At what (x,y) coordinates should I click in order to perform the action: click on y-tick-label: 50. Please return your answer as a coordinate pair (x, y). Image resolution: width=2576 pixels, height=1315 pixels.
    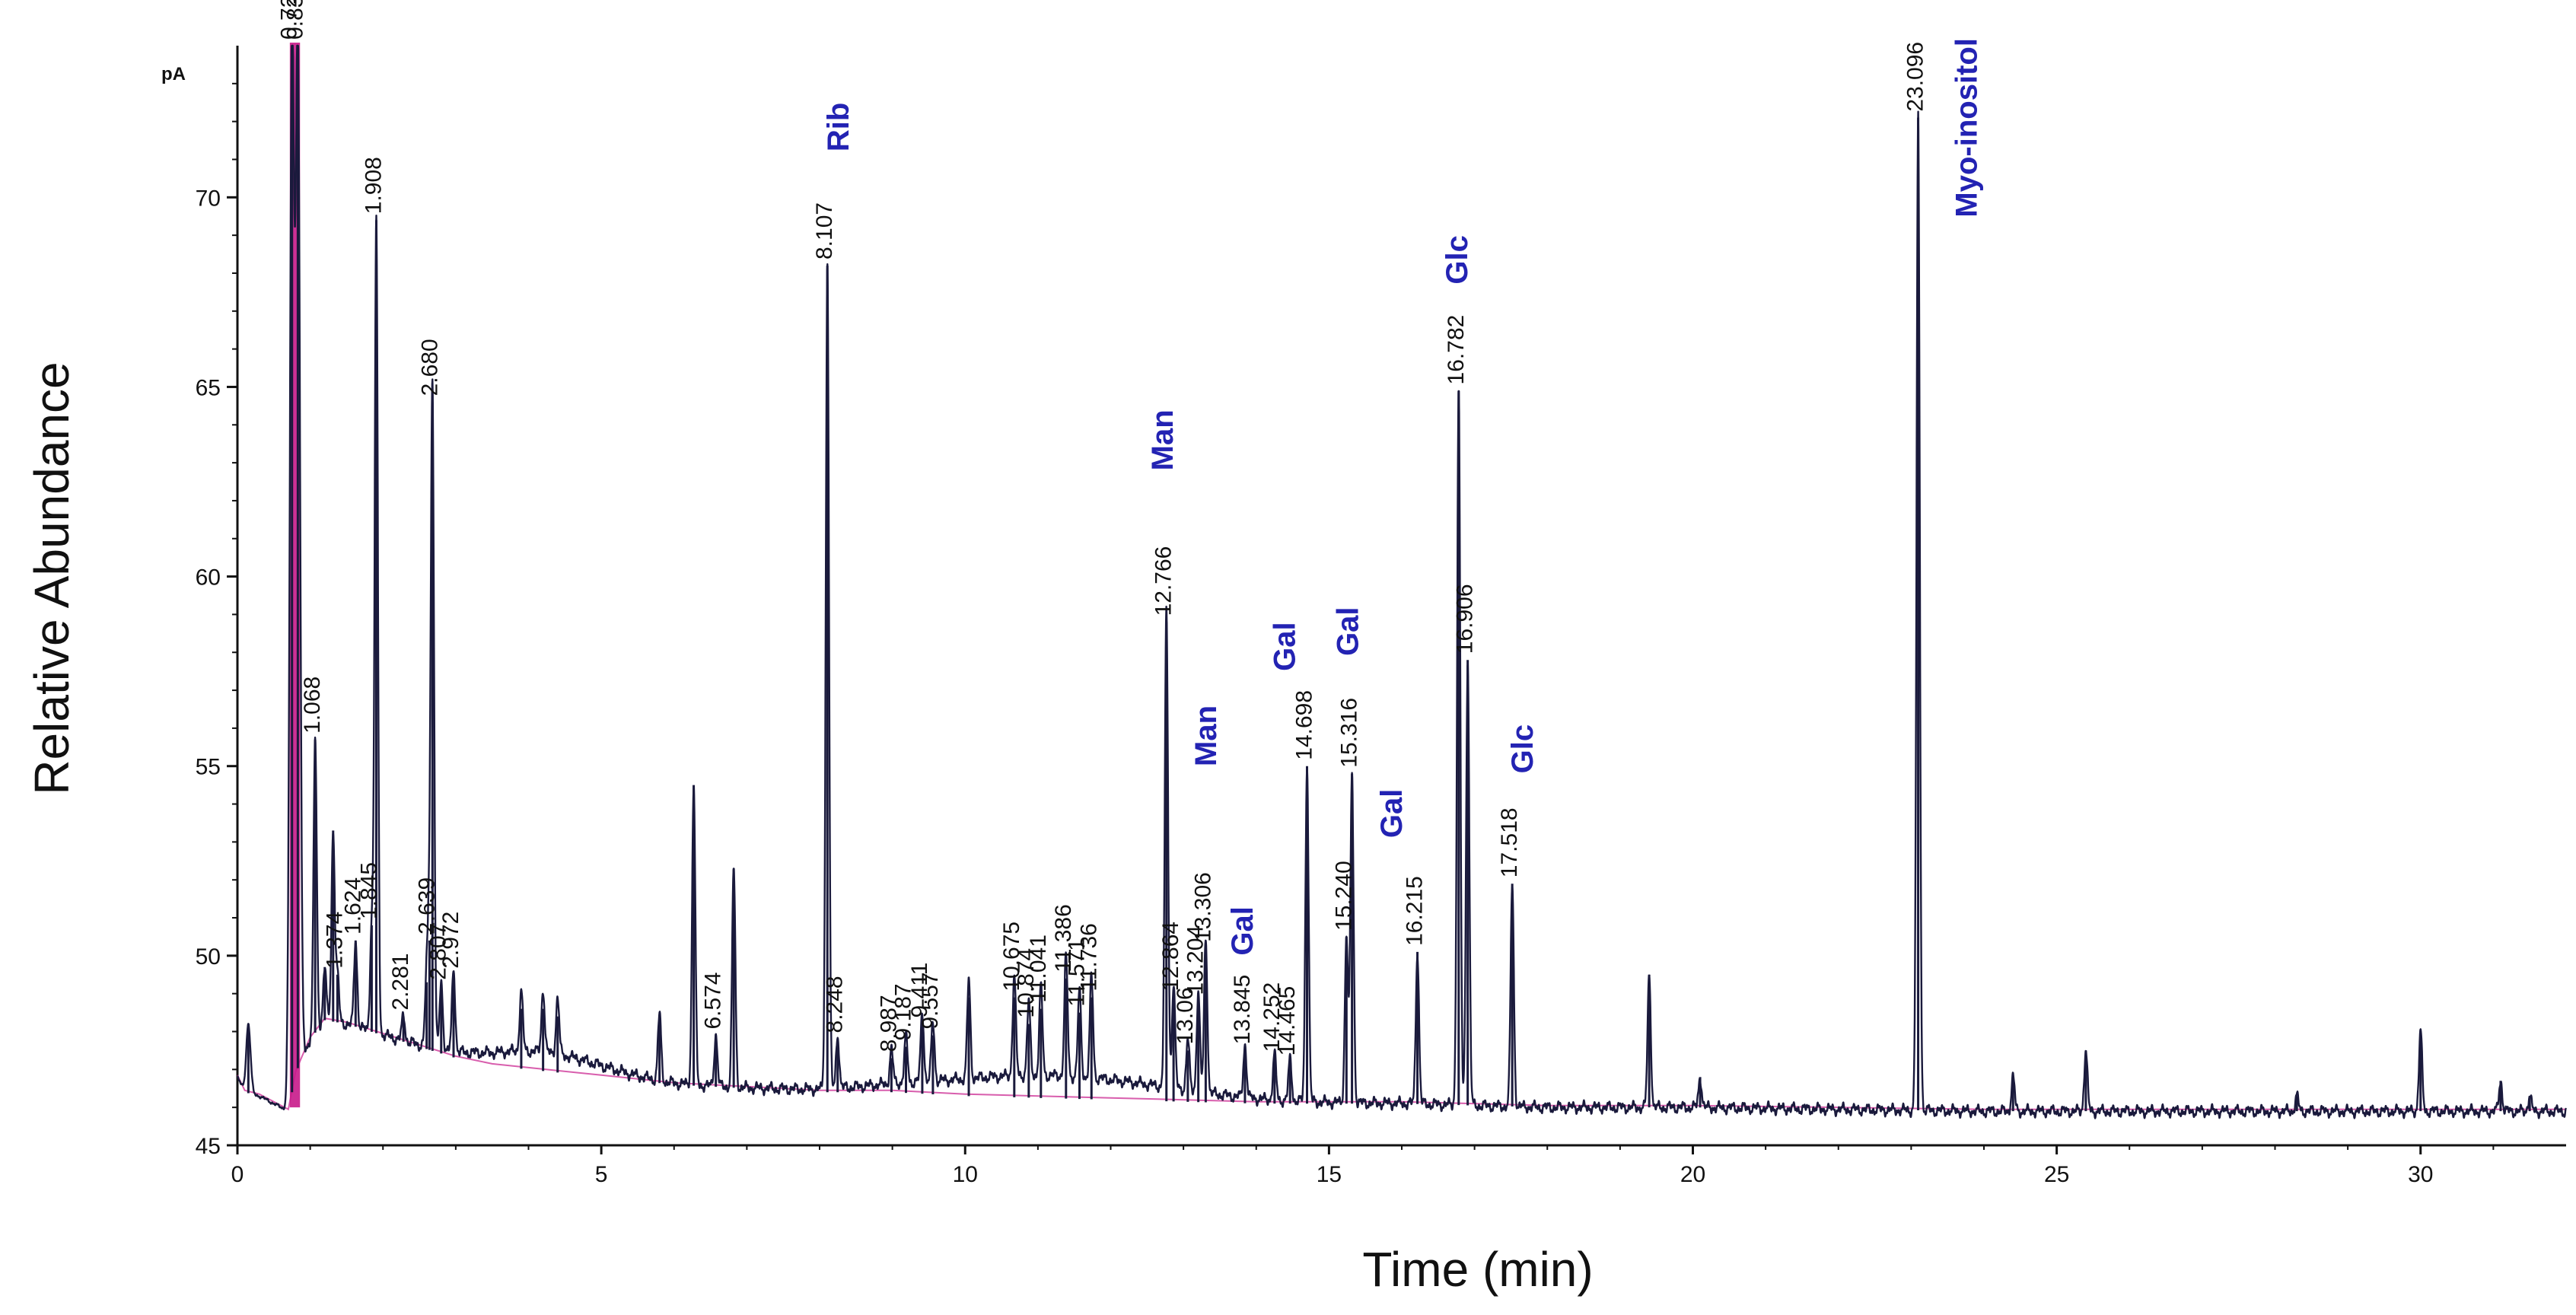
    Looking at the image, I should click on (208, 957).